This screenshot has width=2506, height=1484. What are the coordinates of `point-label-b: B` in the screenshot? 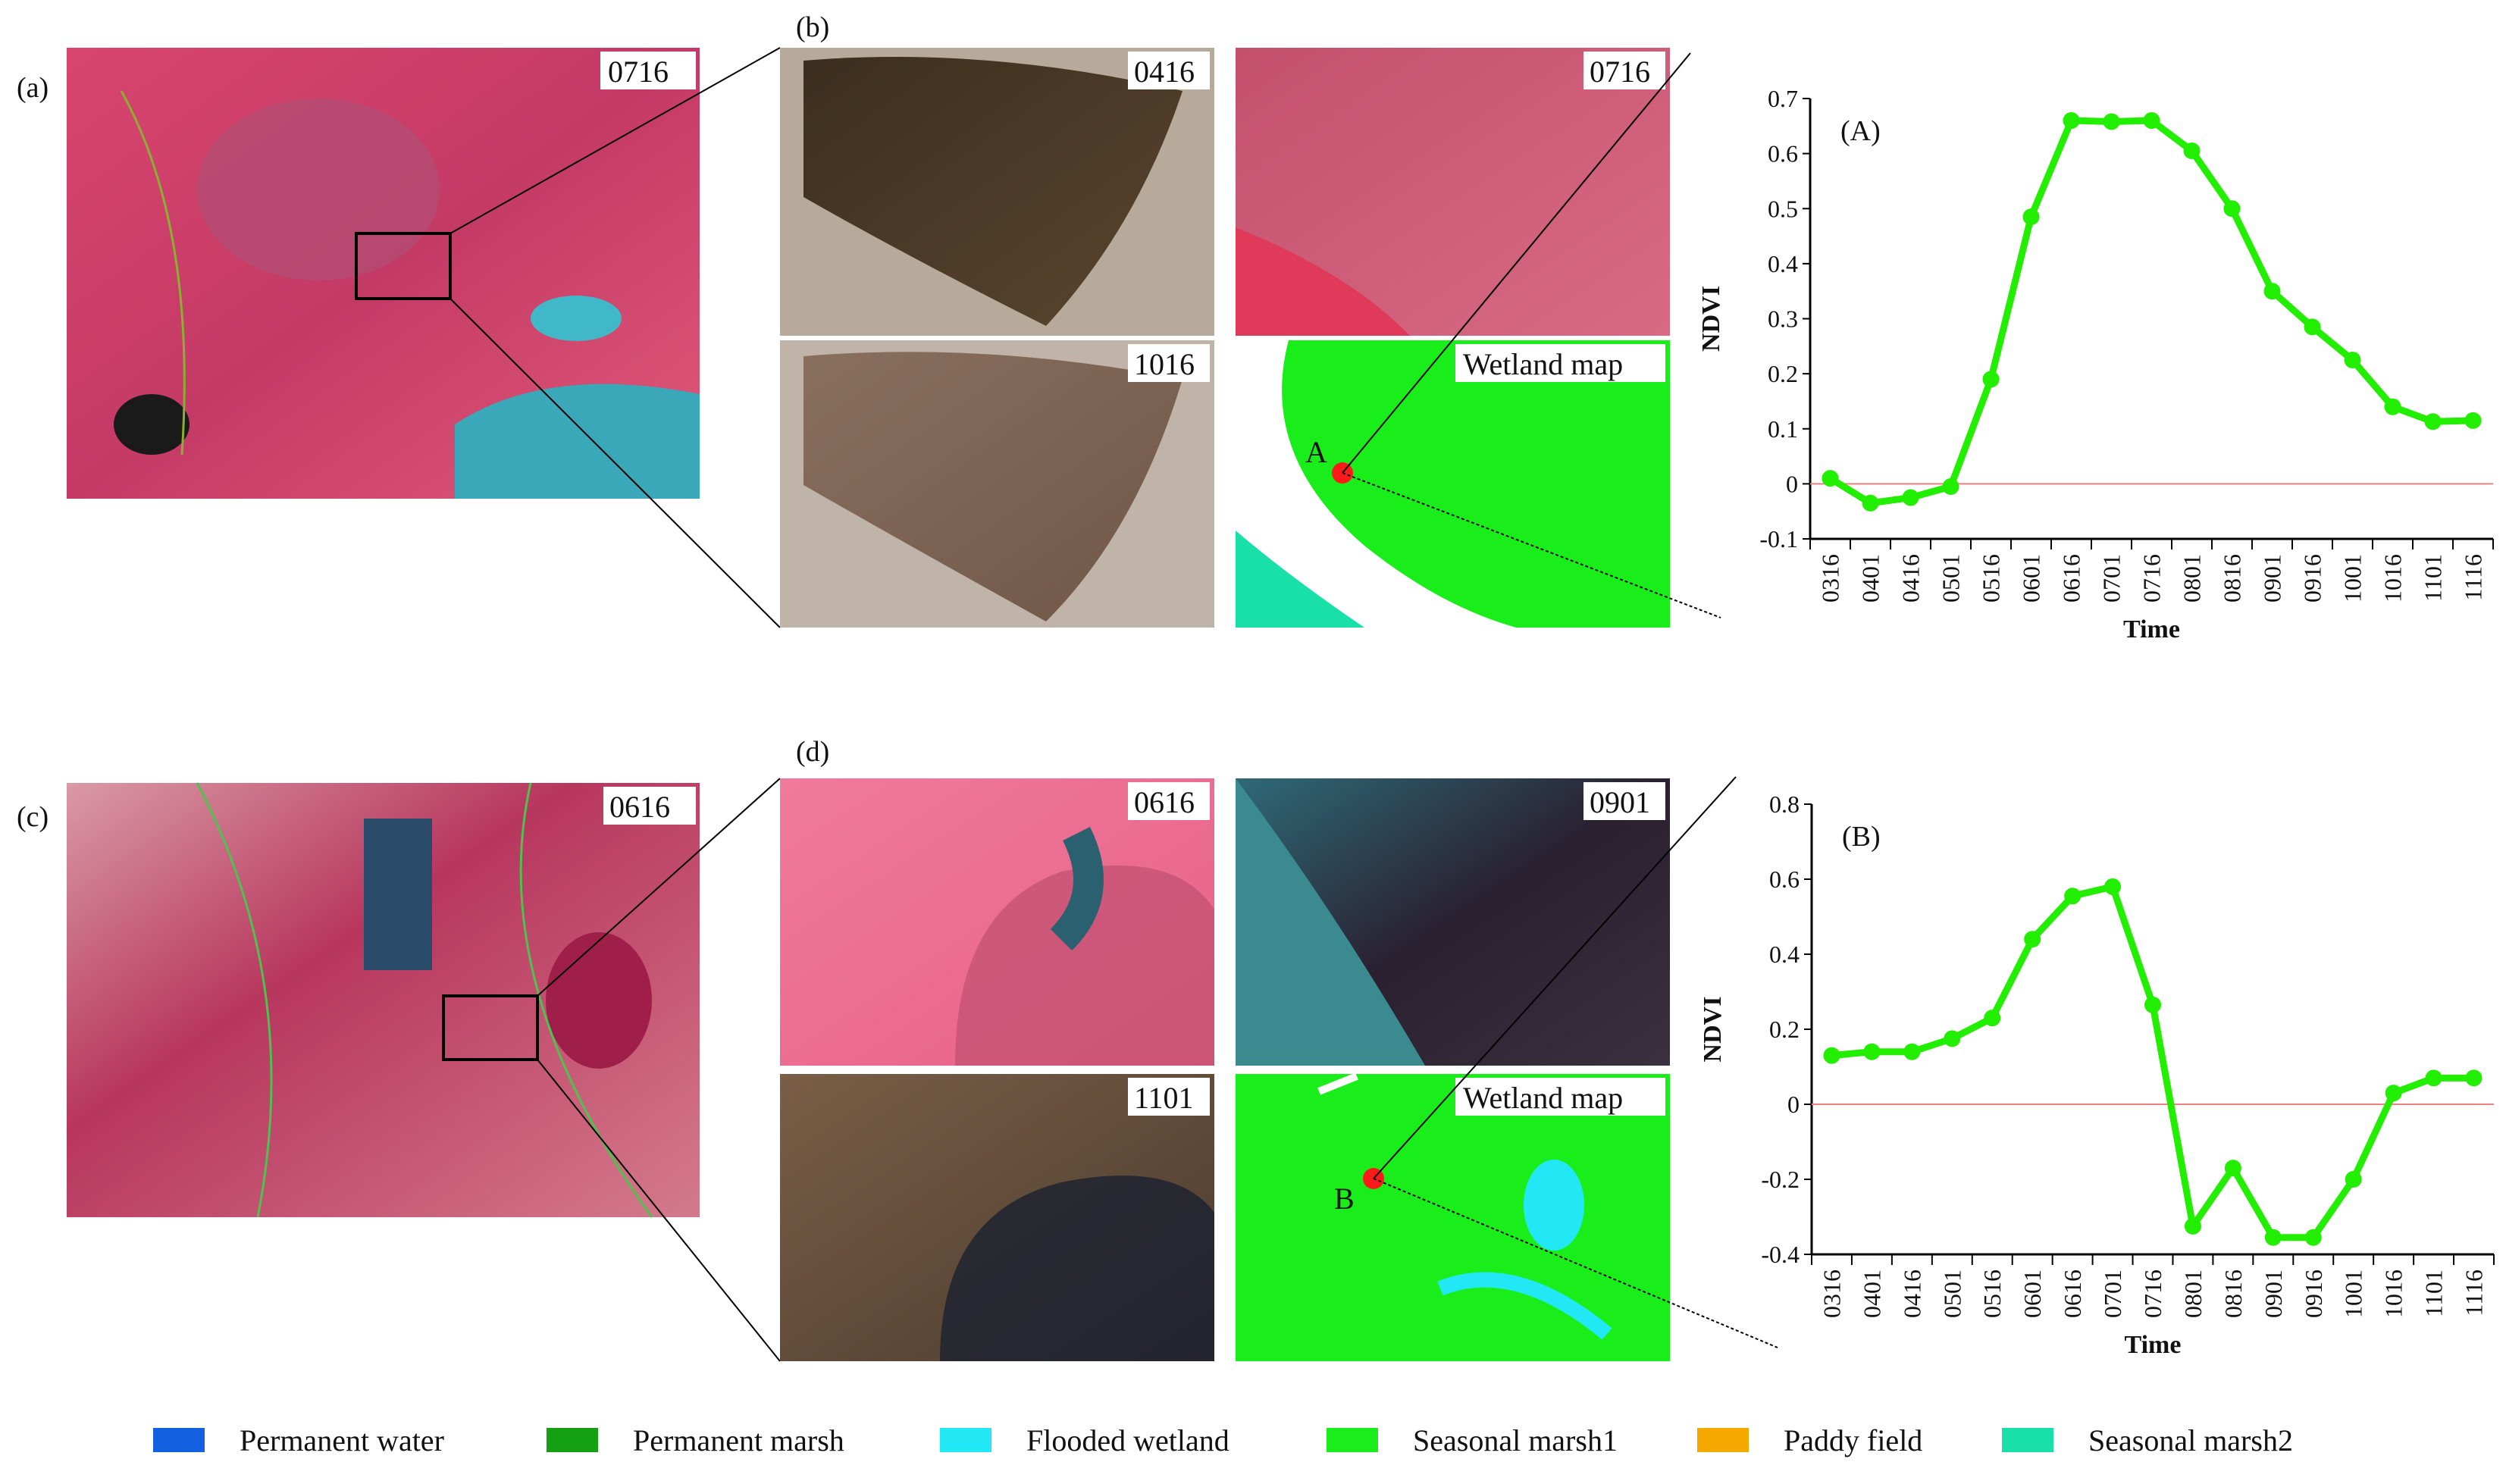 It's located at (1344, 1199).